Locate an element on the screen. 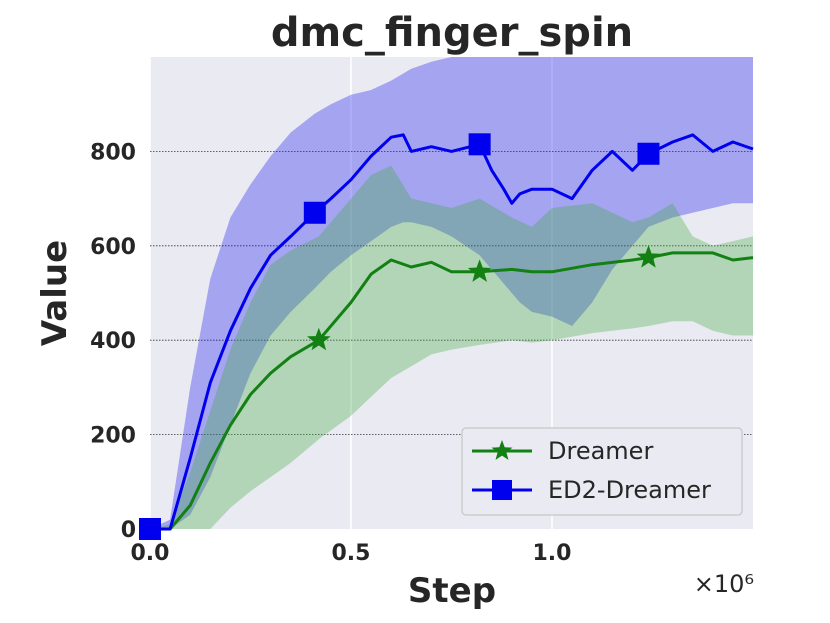 The height and width of the screenshot is (623, 830). x-tick-label: 1.0 is located at coordinates (552, 553).